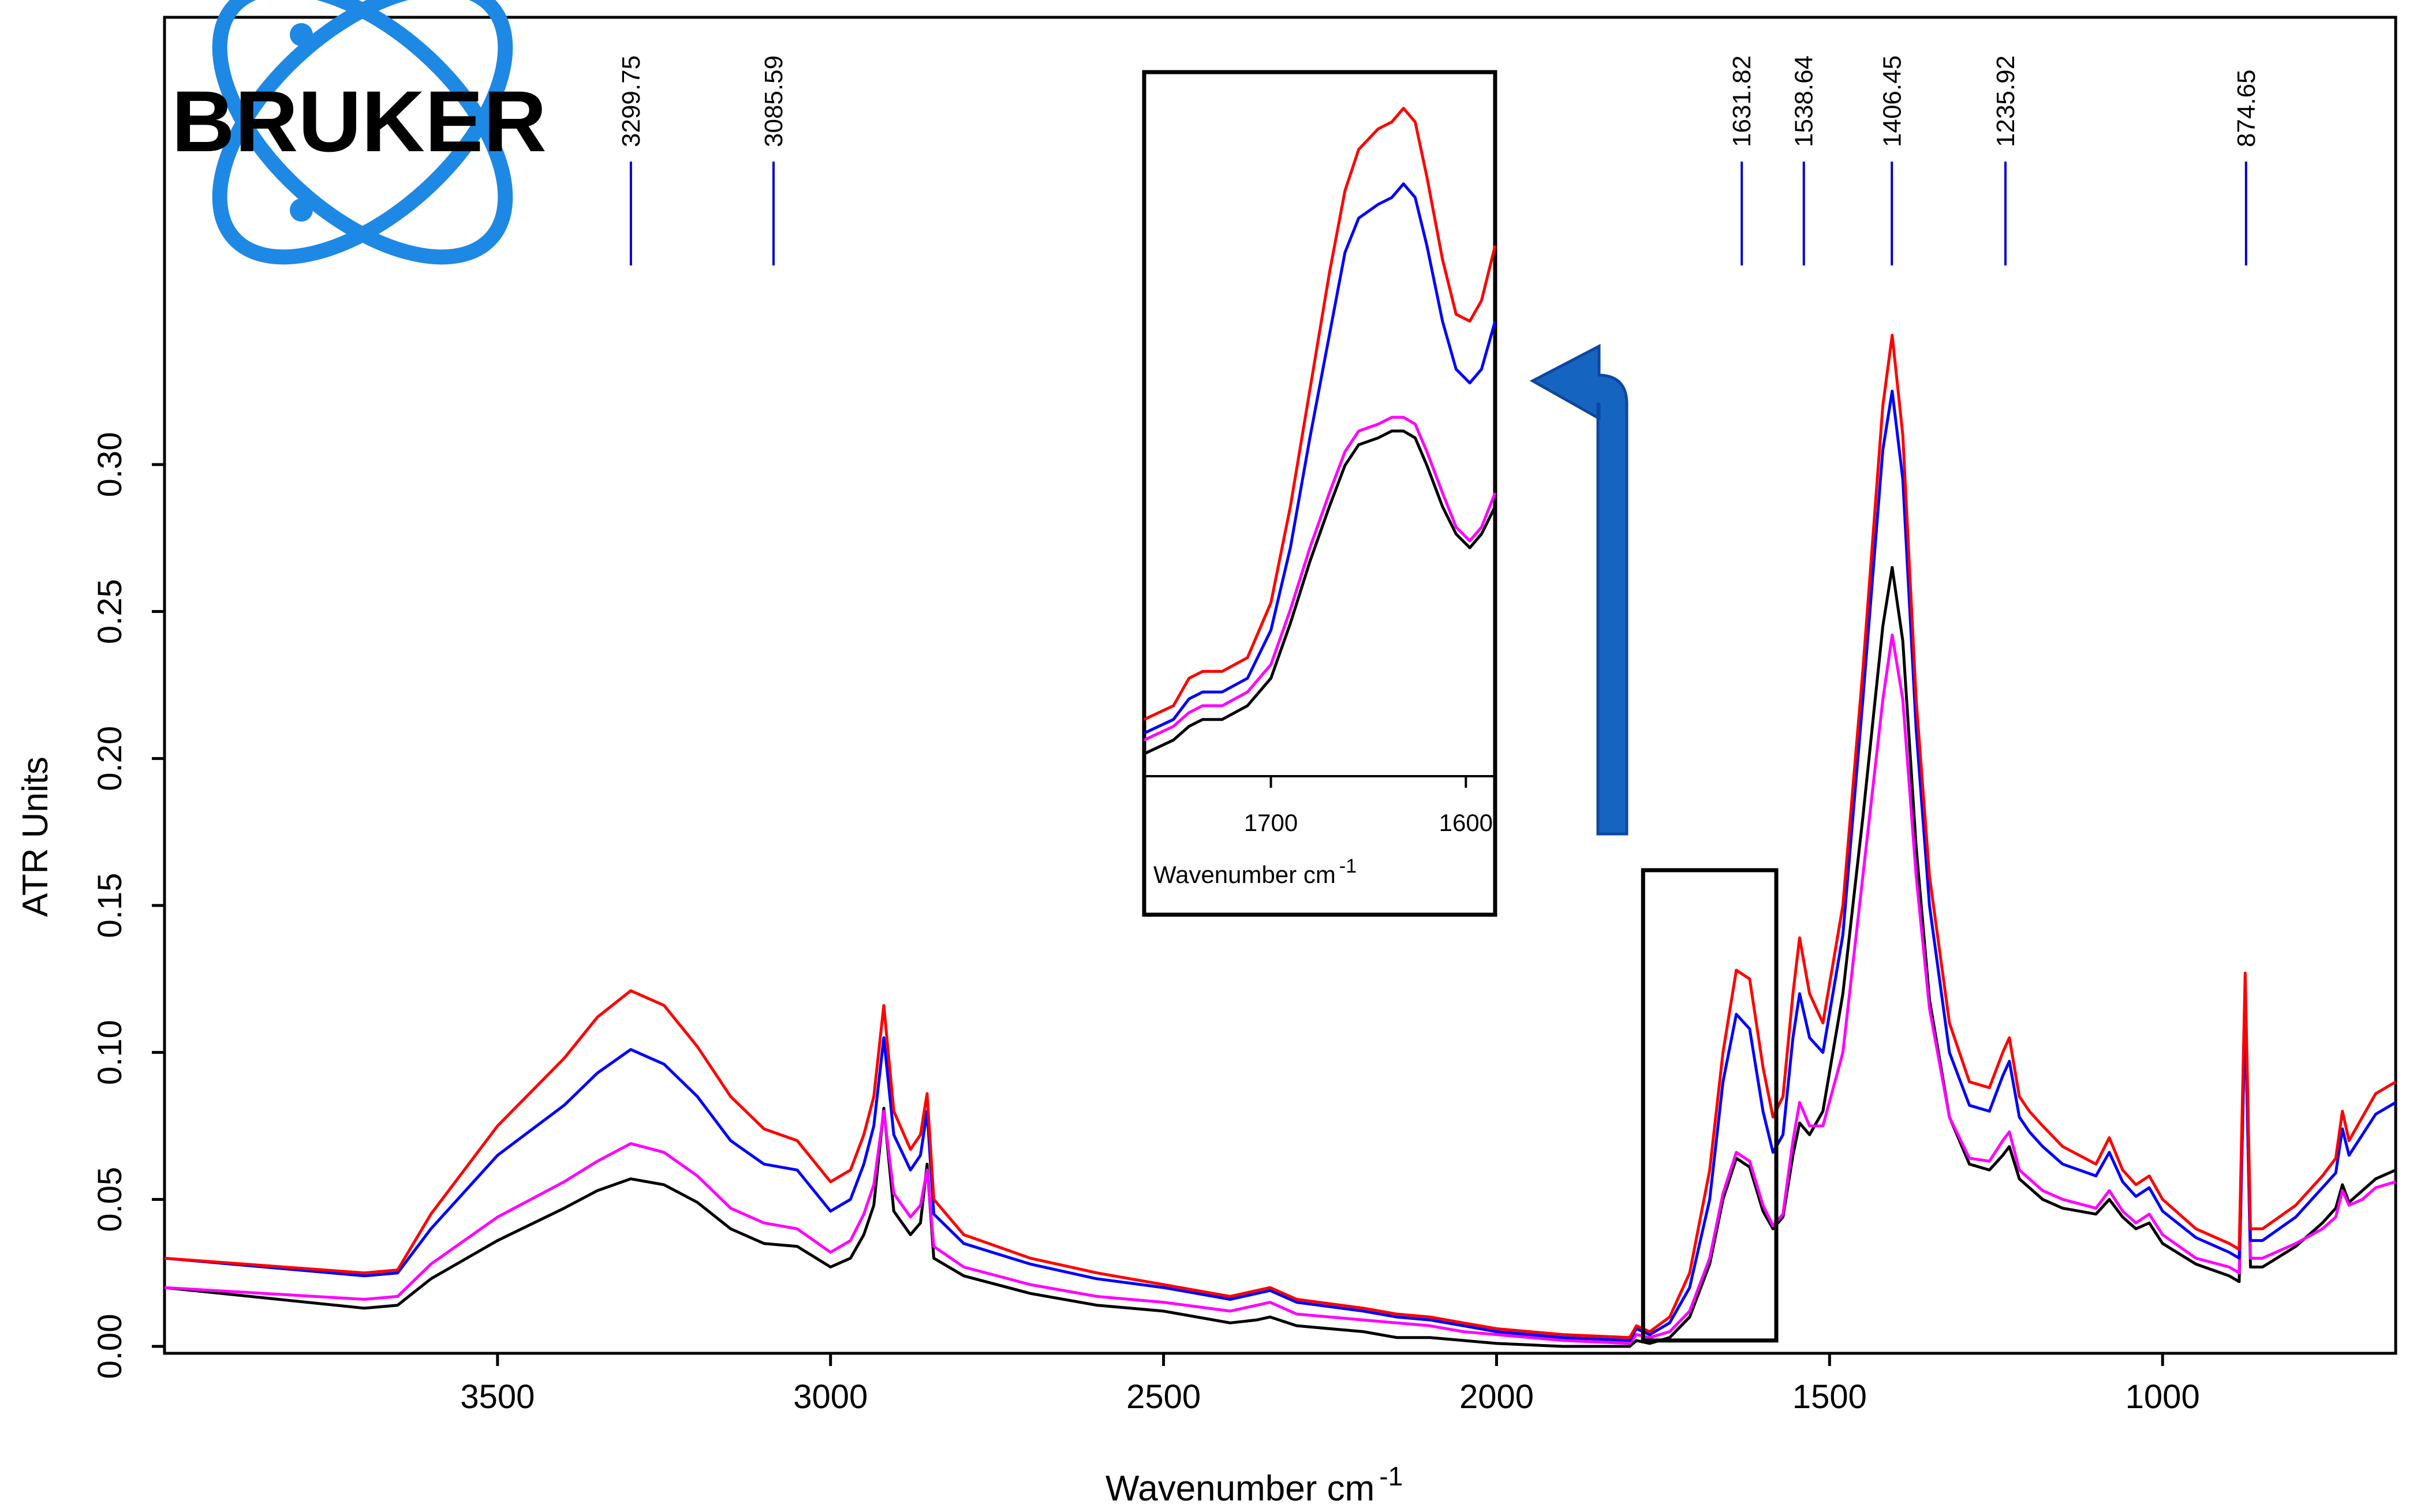 Image resolution: width=2413 pixels, height=1512 pixels. I want to click on brand-name: BRUKER, so click(359, 121).